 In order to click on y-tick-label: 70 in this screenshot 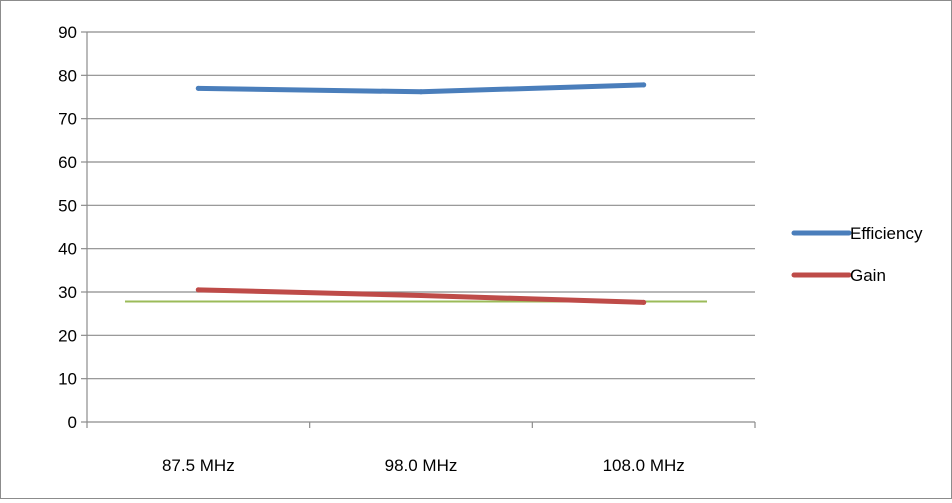, I will do `click(67, 119)`.